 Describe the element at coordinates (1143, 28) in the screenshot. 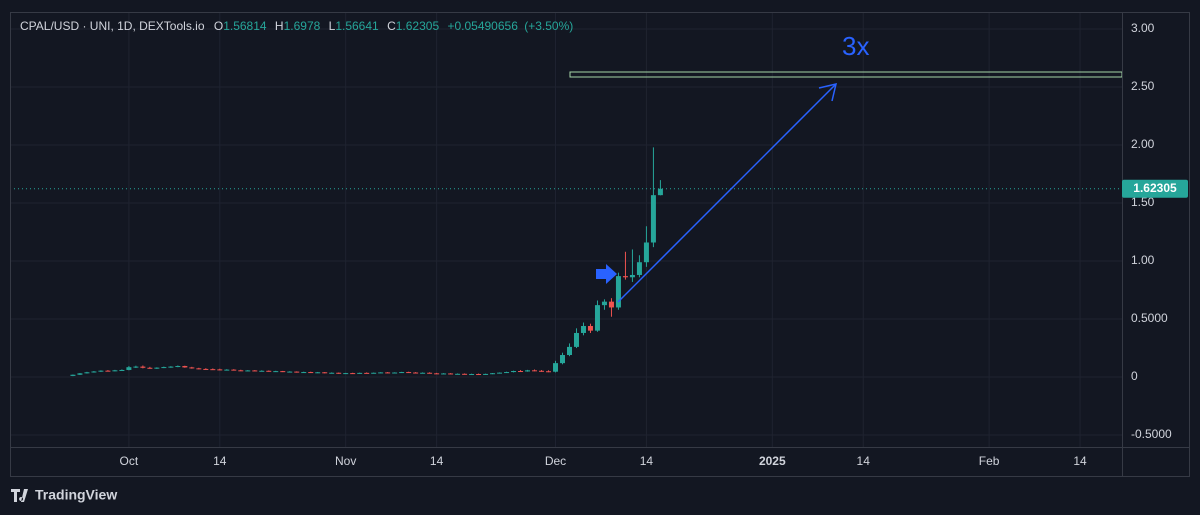

I see `y-tick-label: 3.00` at that location.